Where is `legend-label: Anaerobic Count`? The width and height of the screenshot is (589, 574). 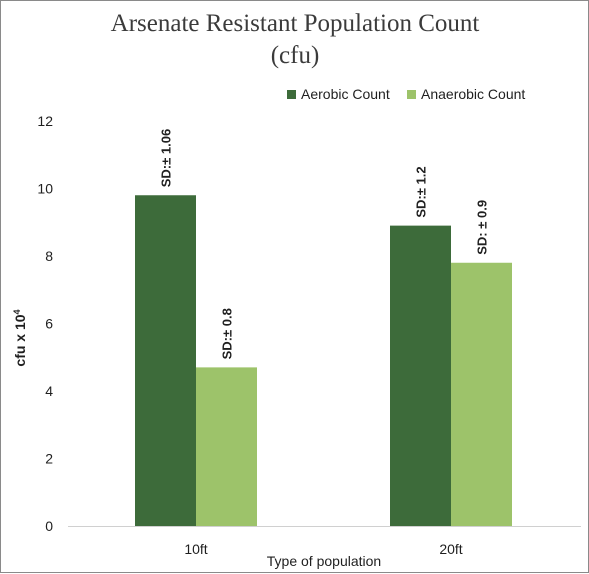
legend-label: Anaerobic Count is located at coordinates (473, 94).